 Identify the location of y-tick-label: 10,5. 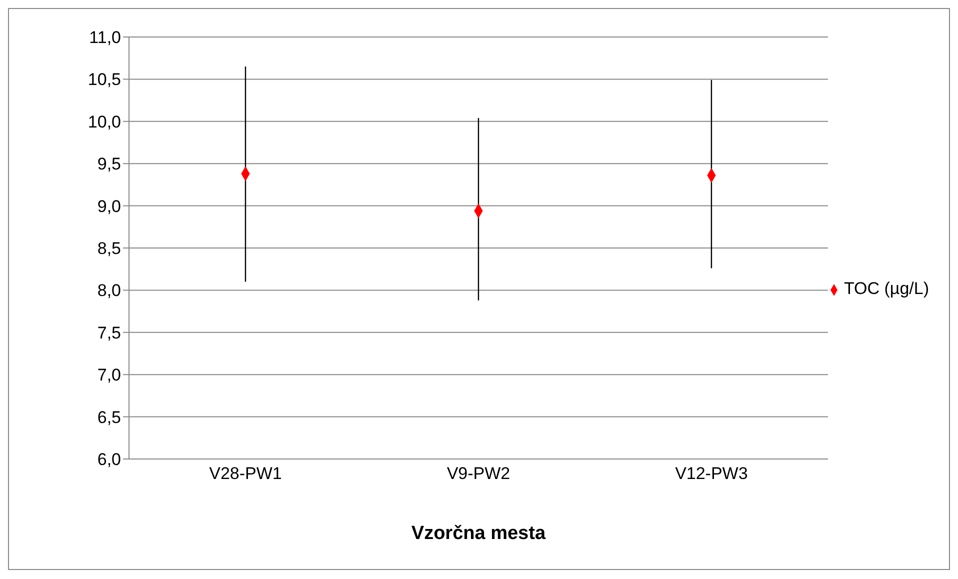
(104, 80).